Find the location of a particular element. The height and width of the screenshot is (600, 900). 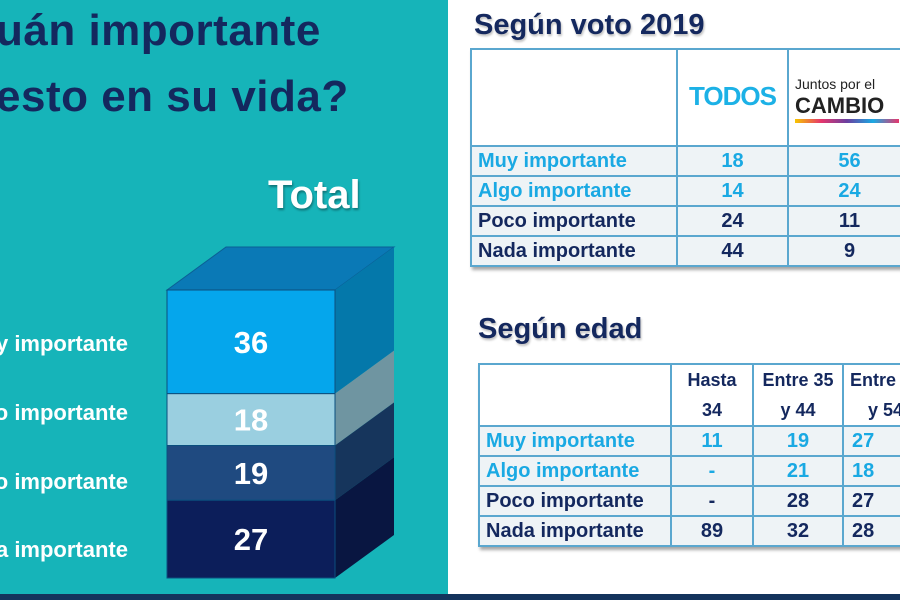

category-label-algo: Algo importante is located at coordinates (64, 412).